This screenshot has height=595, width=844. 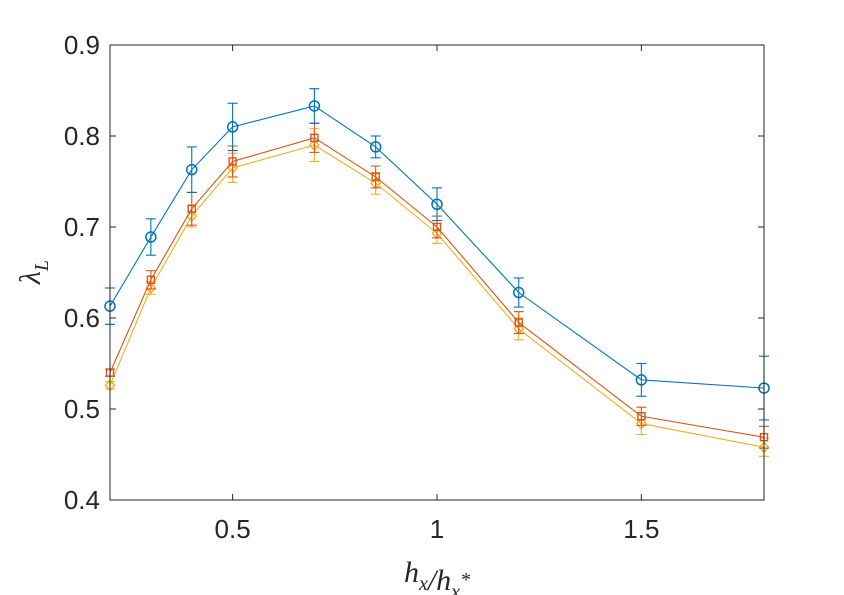 What do you see at coordinates (30, 278) in the screenshot?
I see `axis-label-part: λ` at bounding box center [30, 278].